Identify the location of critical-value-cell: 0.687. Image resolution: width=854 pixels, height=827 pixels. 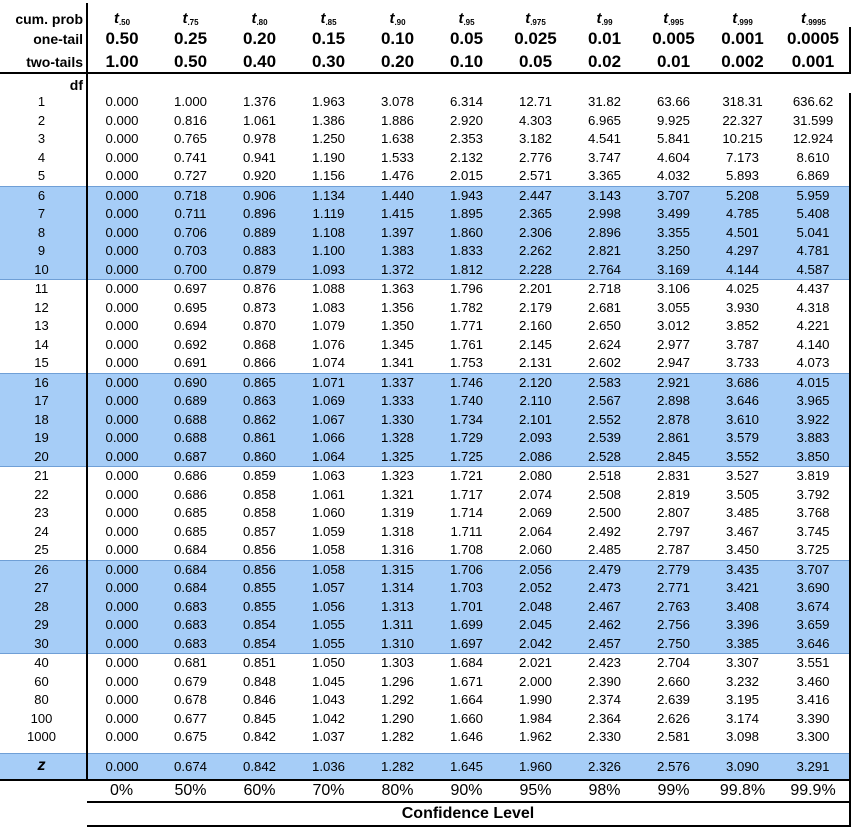
(190, 457).